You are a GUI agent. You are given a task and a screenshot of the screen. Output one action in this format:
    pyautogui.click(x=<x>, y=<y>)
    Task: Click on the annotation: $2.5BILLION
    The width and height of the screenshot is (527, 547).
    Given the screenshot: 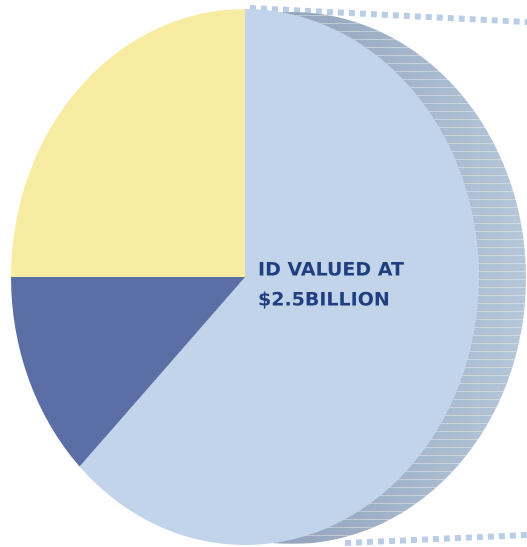 What is the action you would take?
    pyautogui.click(x=324, y=300)
    